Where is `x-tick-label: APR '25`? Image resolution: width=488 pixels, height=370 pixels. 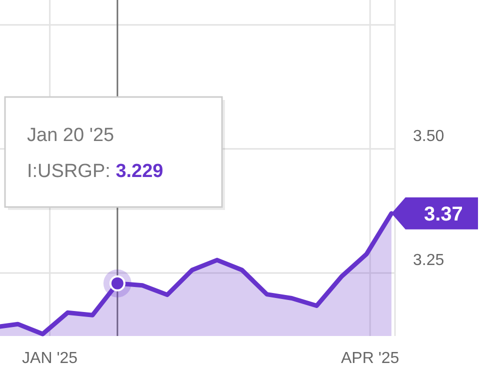 x-tick-label: APR '25 is located at coordinates (370, 358).